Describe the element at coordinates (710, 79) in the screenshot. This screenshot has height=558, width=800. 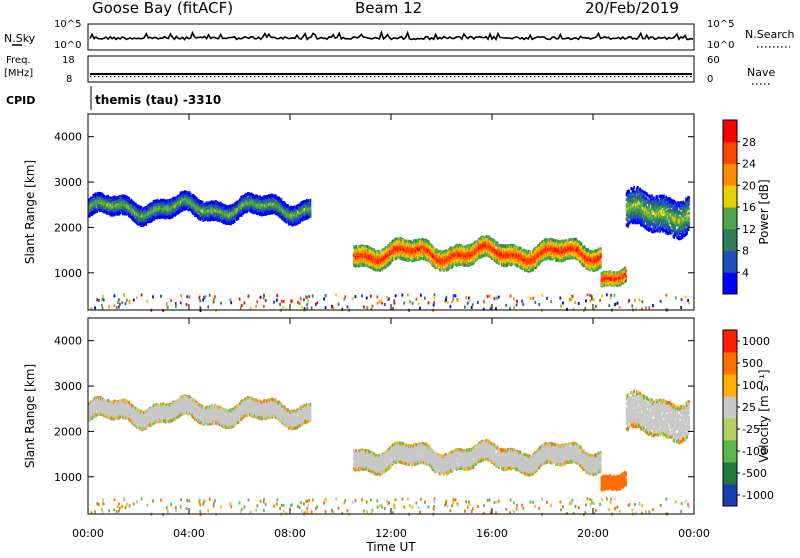
I see `nave-min-label: 0` at that location.